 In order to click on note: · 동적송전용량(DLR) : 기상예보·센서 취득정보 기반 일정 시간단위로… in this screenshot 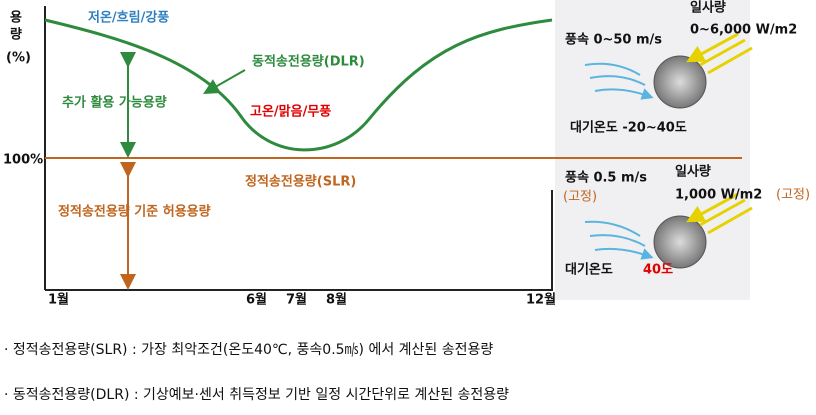, I will do `click(256, 395)`.